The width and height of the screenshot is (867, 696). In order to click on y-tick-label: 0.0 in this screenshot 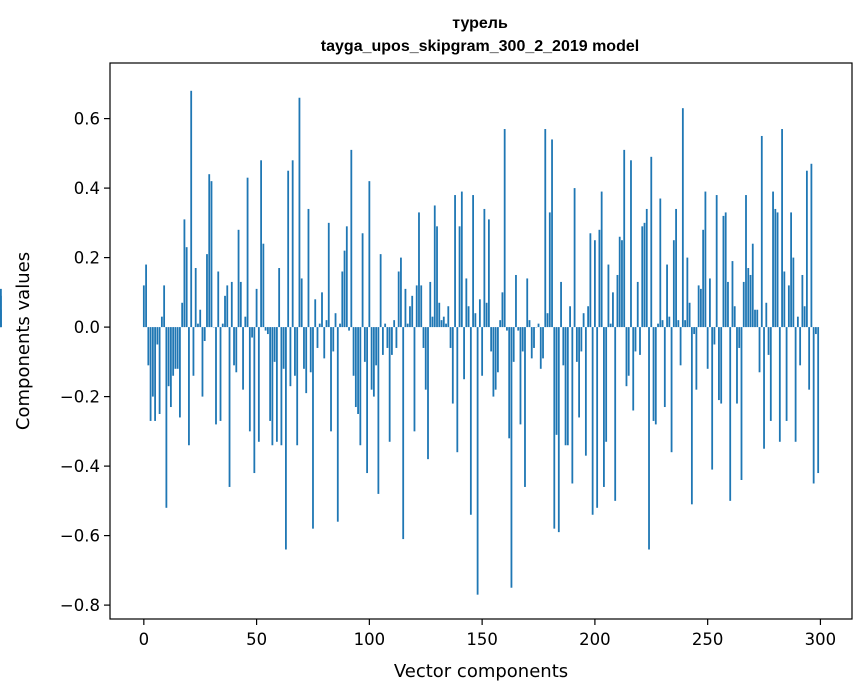, I will do `click(87, 327)`.